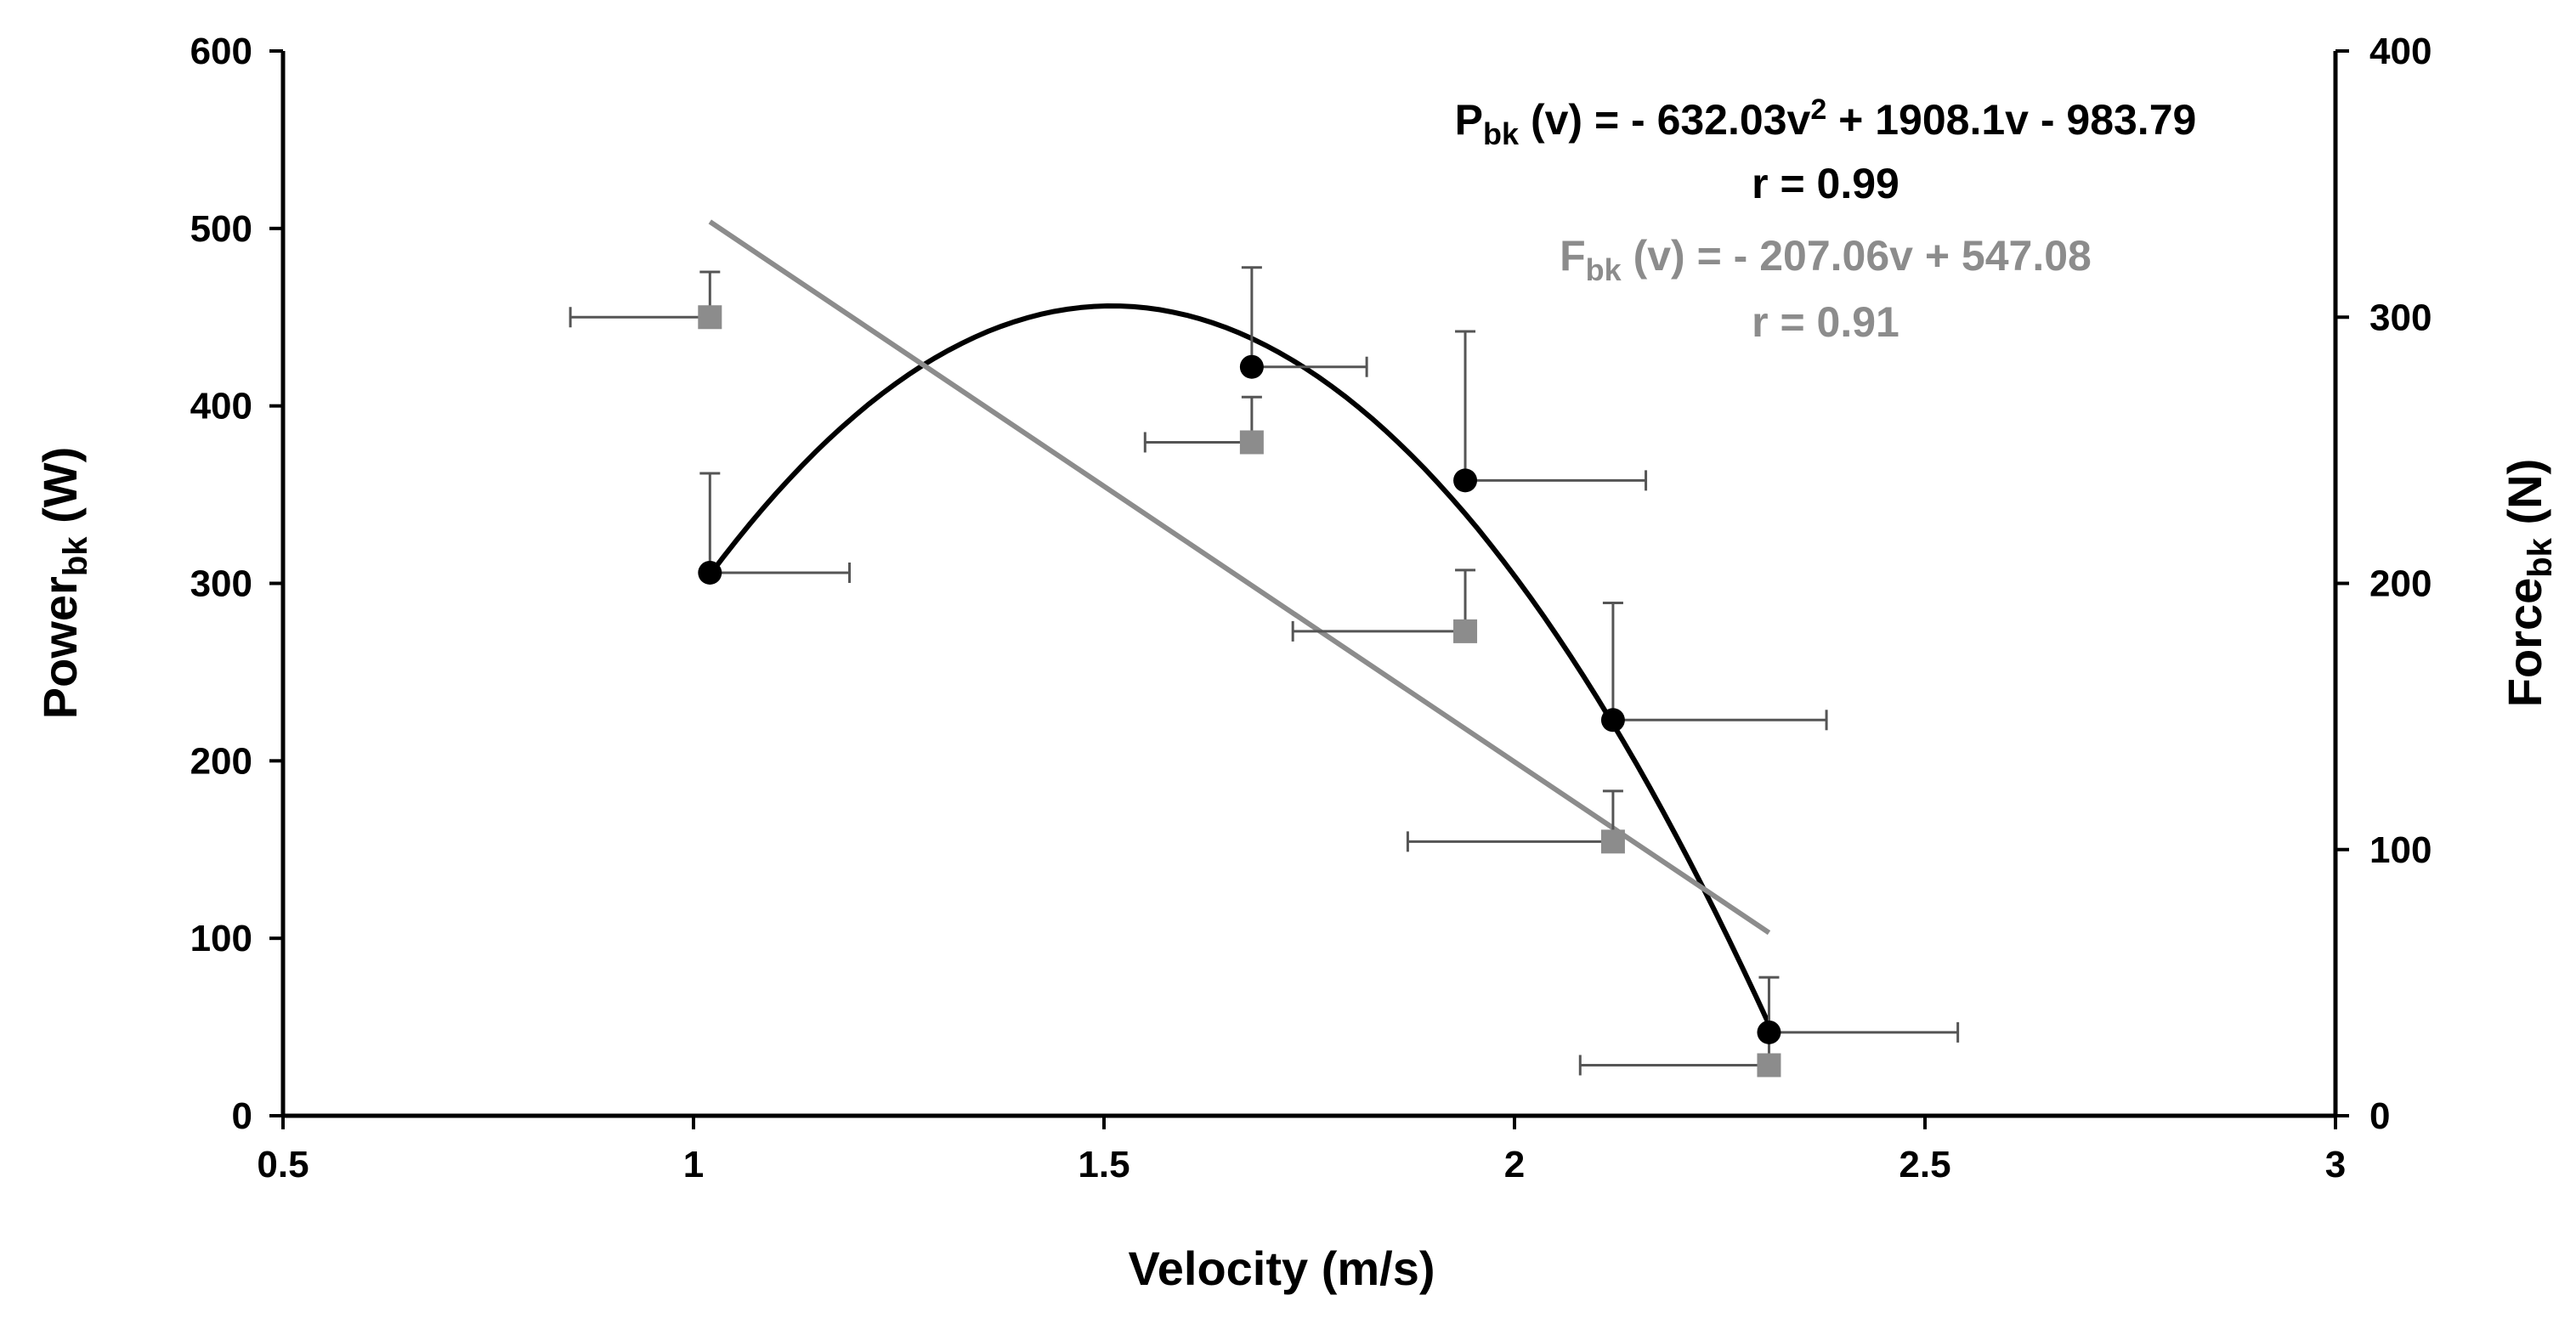 The height and width of the screenshot is (1318, 2576). Describe the element at coordinates (2524, 643) in the screenshot. I see `y-right-title-main: Force` at that location.